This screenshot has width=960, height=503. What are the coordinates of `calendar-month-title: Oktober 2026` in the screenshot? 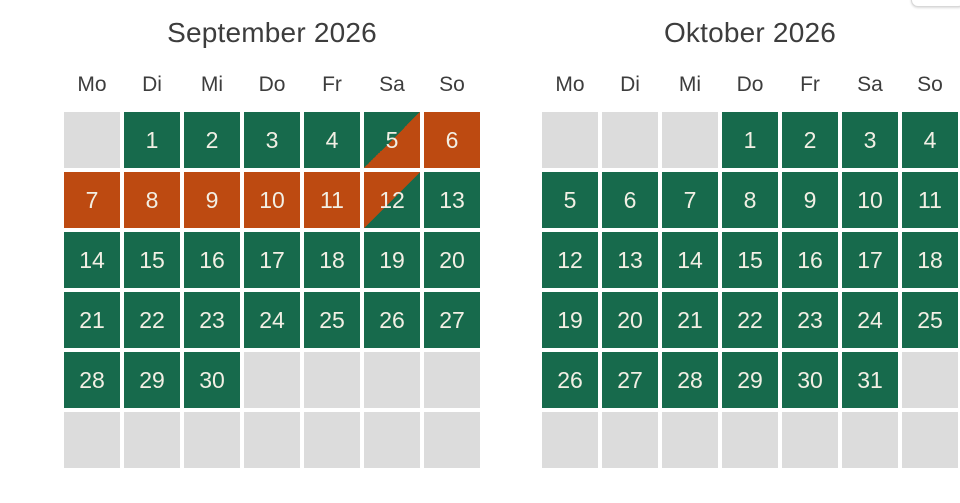 It's located at (750, 32).